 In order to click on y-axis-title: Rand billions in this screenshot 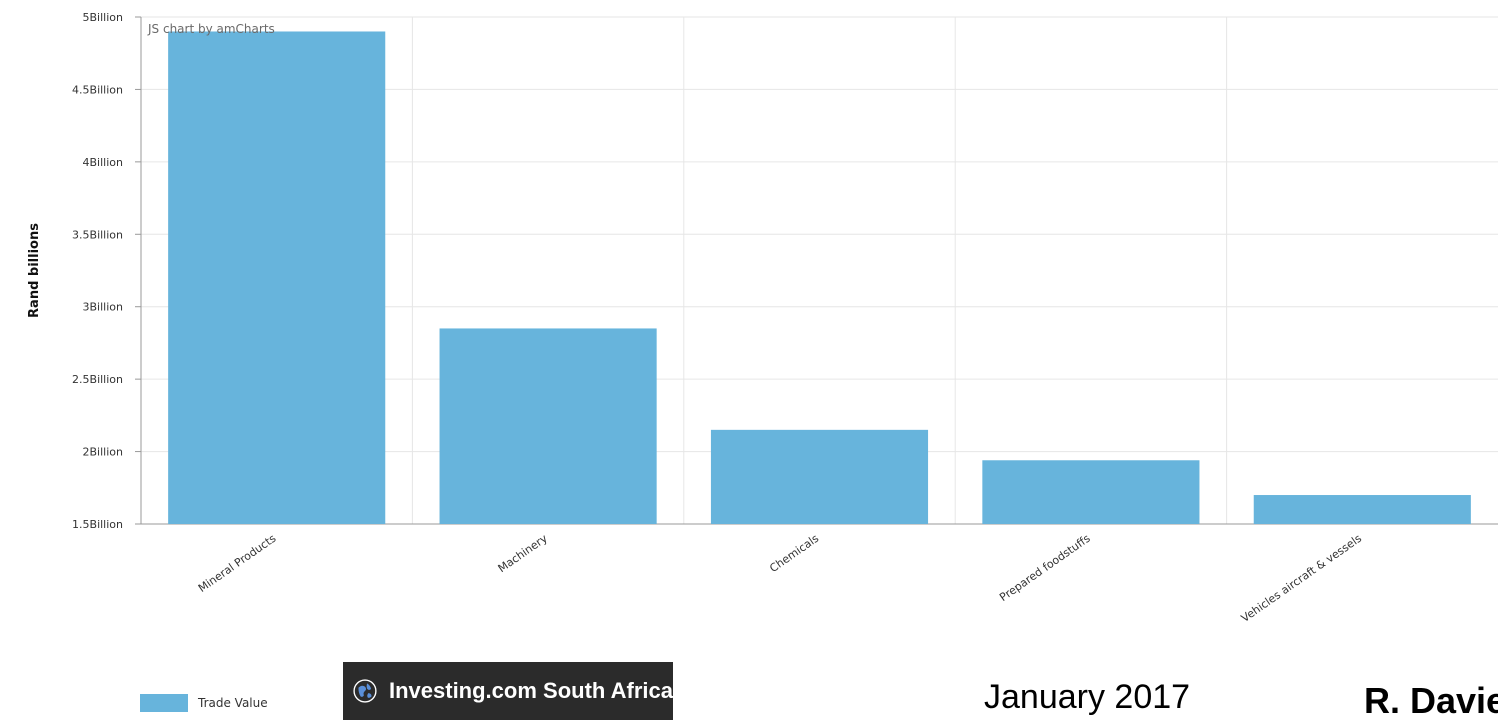, I will do `click(34, 270)`.